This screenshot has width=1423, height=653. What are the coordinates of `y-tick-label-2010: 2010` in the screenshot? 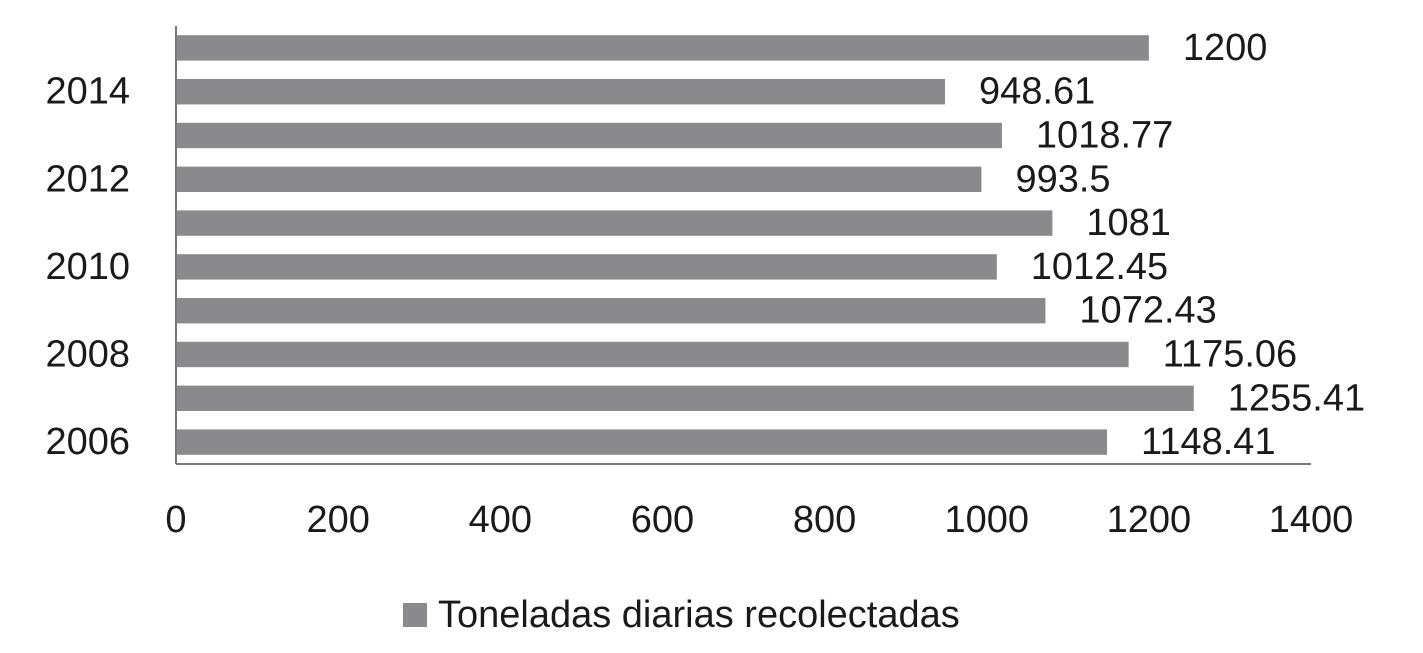 It's located at (87, 267).